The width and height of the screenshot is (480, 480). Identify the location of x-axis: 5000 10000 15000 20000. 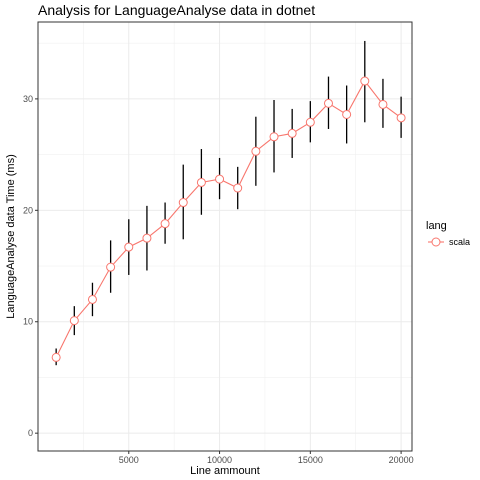
(266, 458).